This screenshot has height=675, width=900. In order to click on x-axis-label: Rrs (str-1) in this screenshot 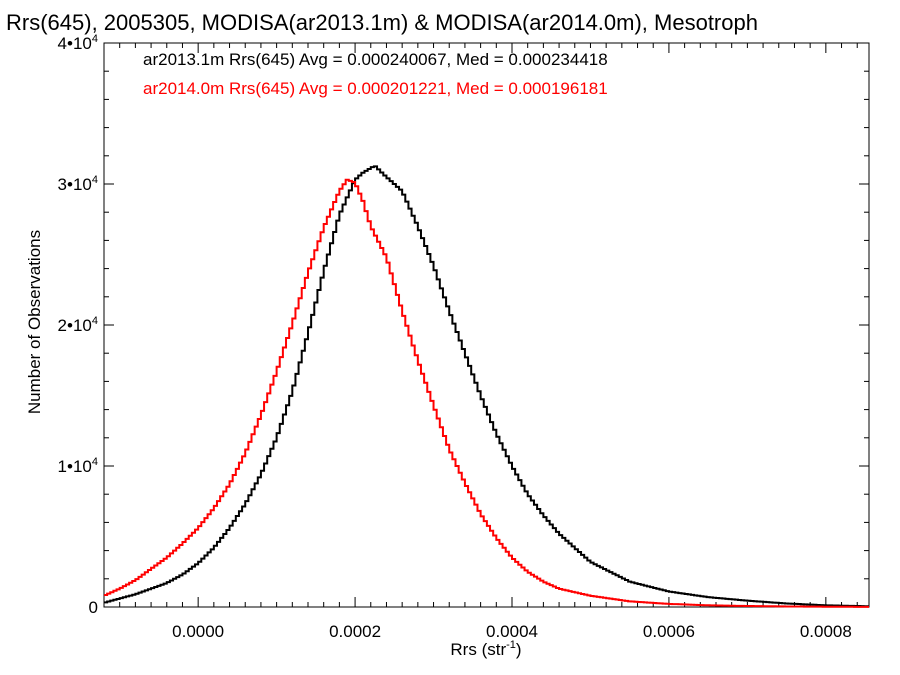, I will do `click(485, 649)`.